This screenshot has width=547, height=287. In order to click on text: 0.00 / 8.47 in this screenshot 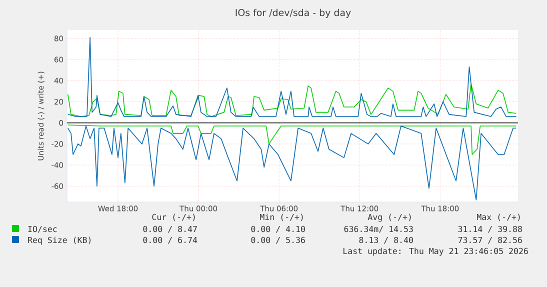, I will do `click(170, 229)`.